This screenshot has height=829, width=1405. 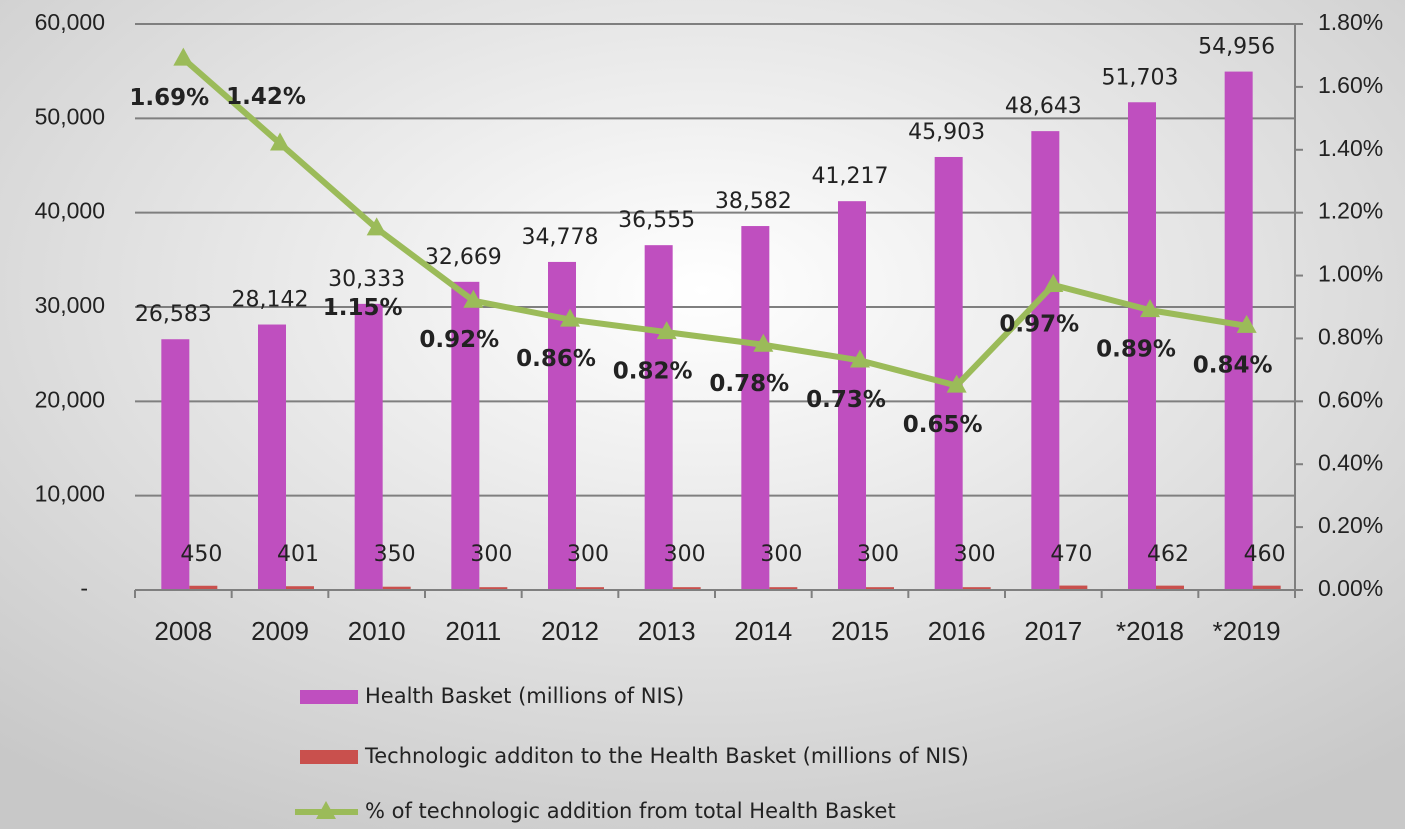 What do you see at coordinates (524, 696) in the screenshot?
I see `legend-label: Health Basket (millions of NIS)` at bounding box center [524, 696].